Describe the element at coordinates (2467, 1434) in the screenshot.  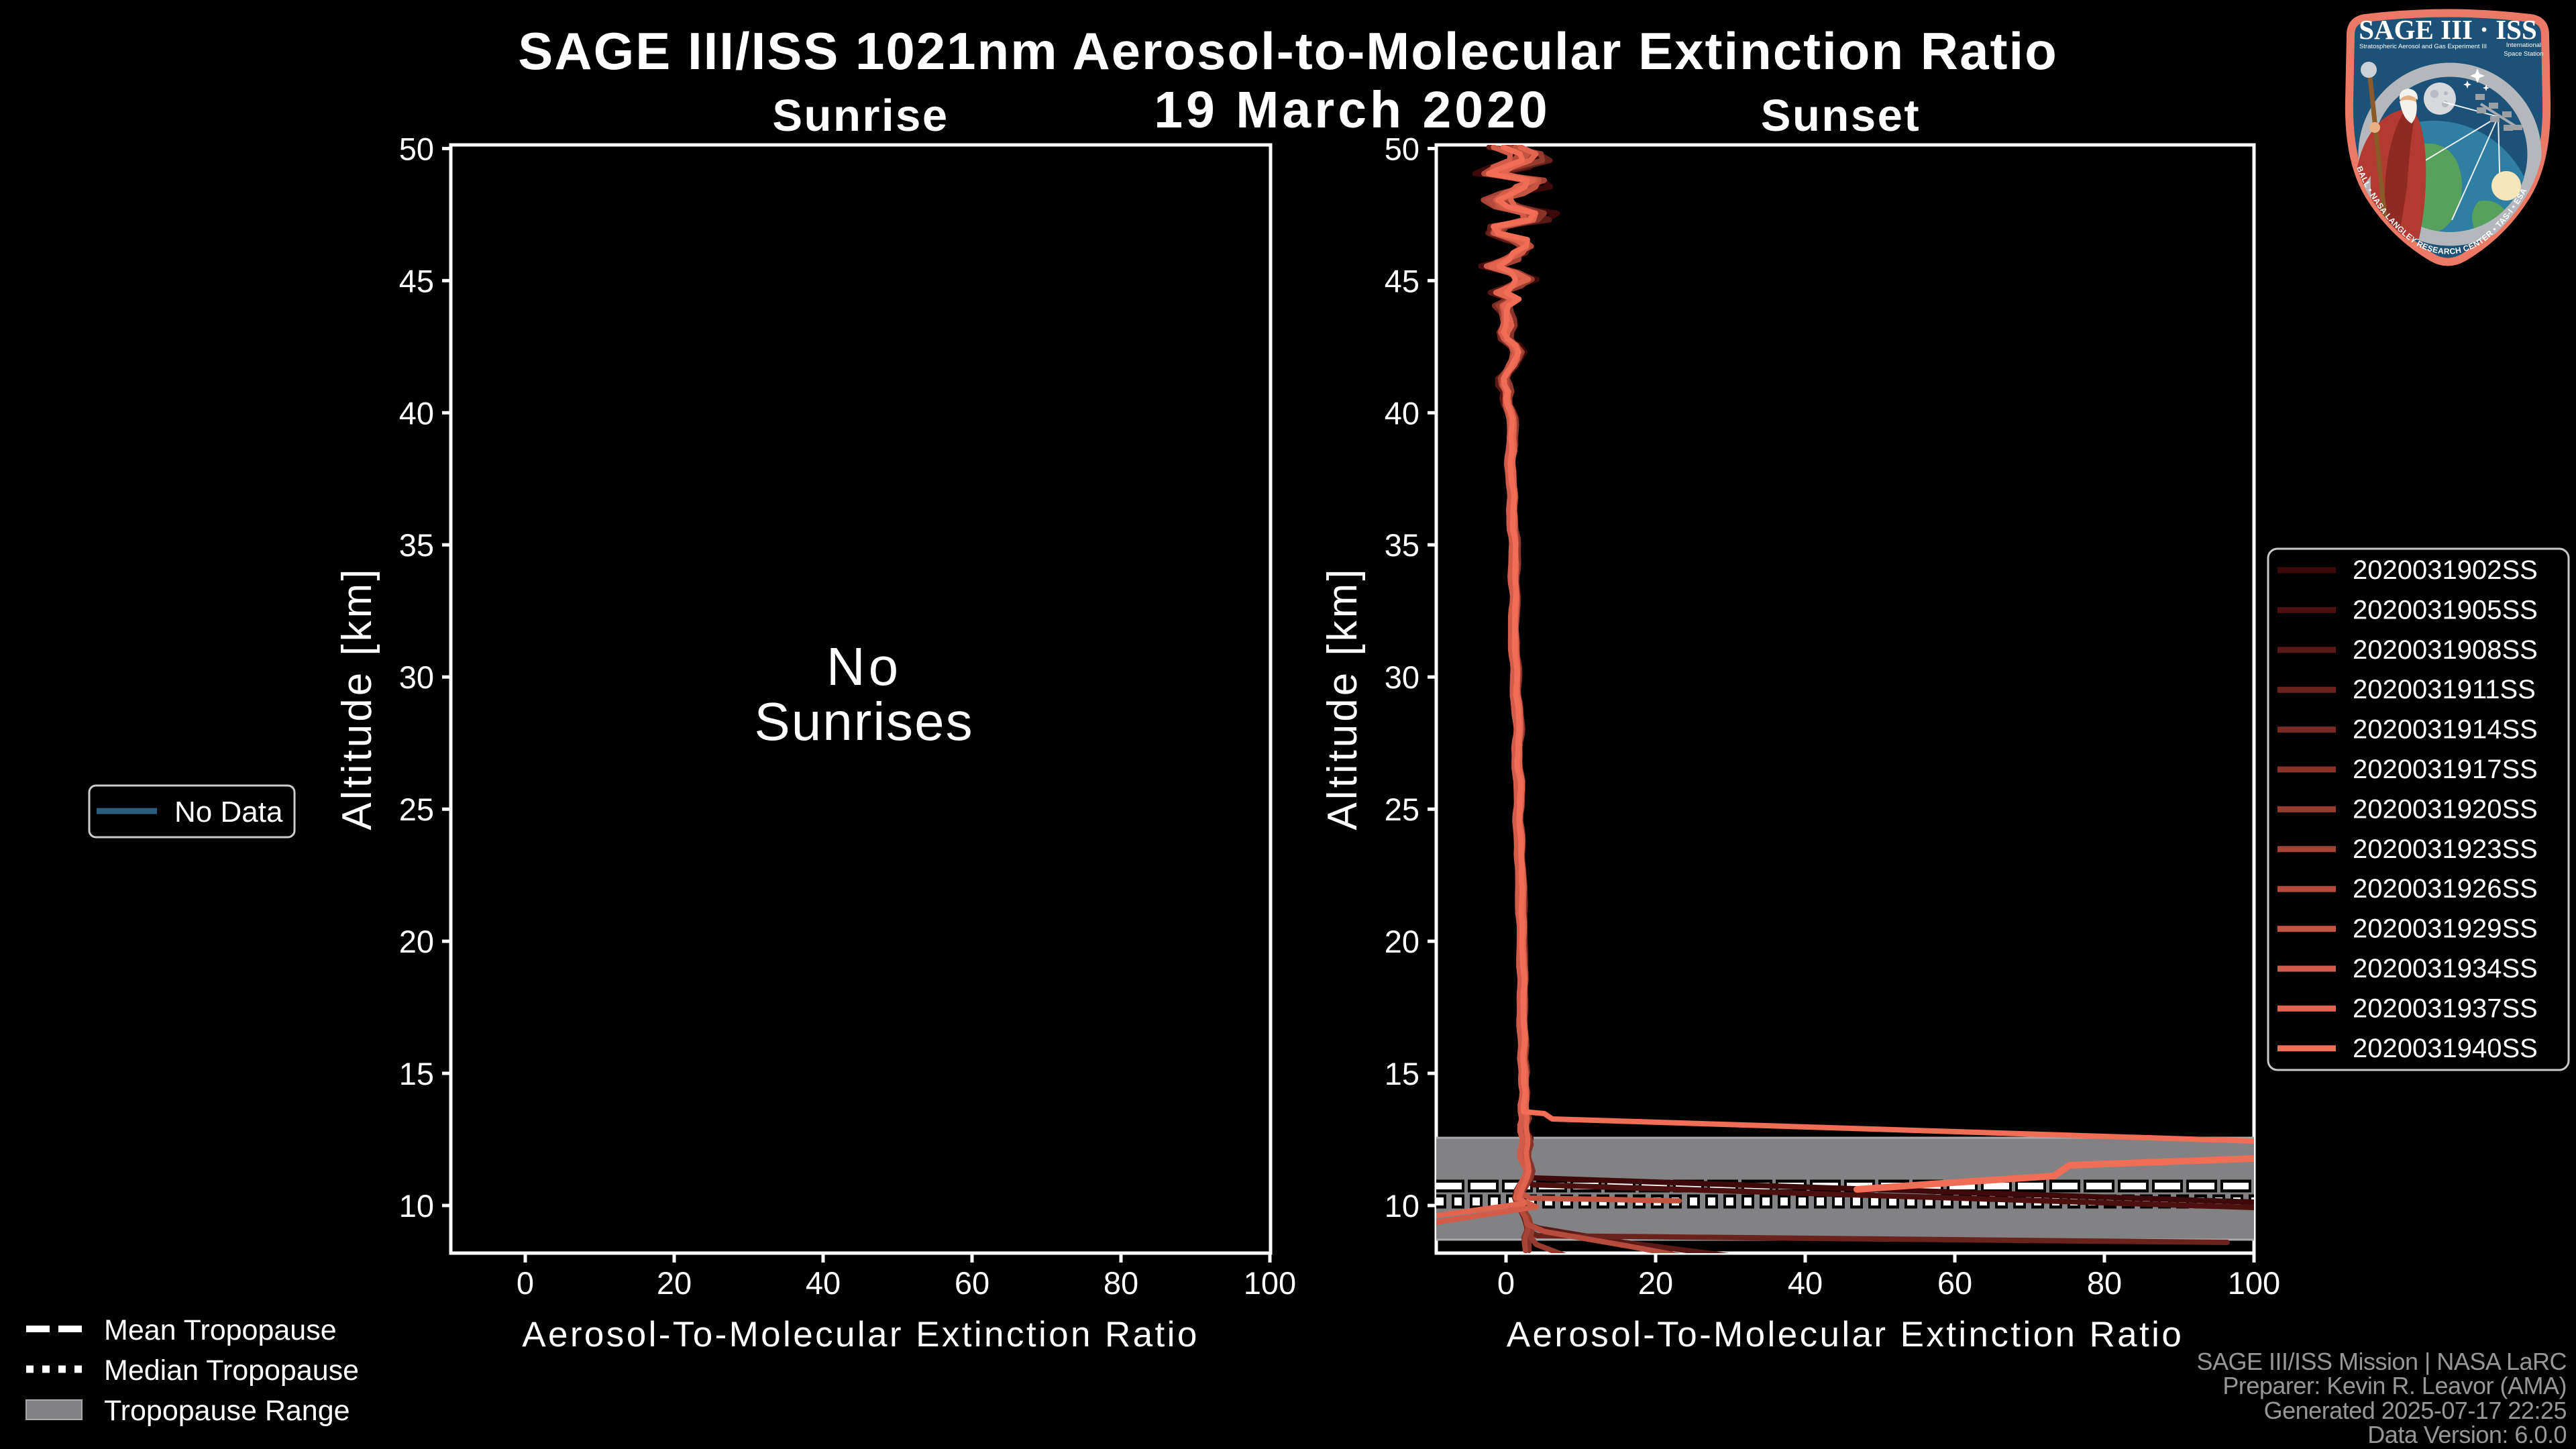
I see `svg-text: Data Version: 6.0.0` at that location.